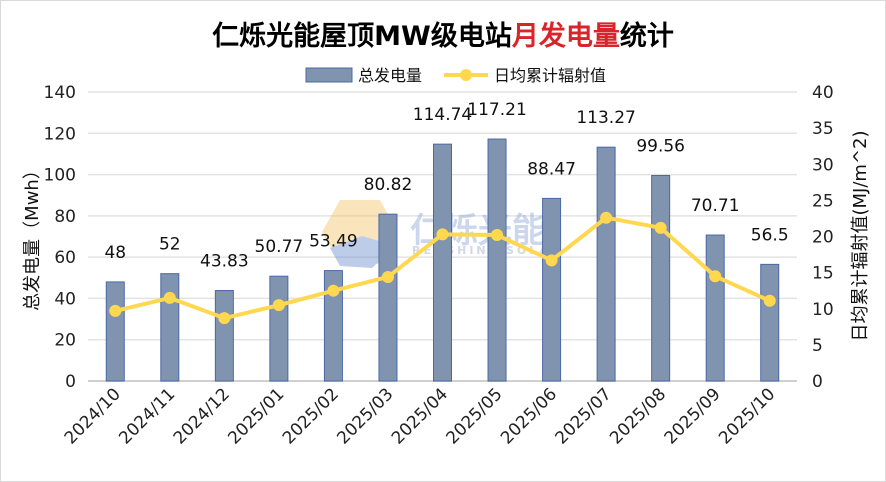  Describe the element at coordinates (442, 115) in the screenshot. I see `bar-data-label: 114.74` at that location.